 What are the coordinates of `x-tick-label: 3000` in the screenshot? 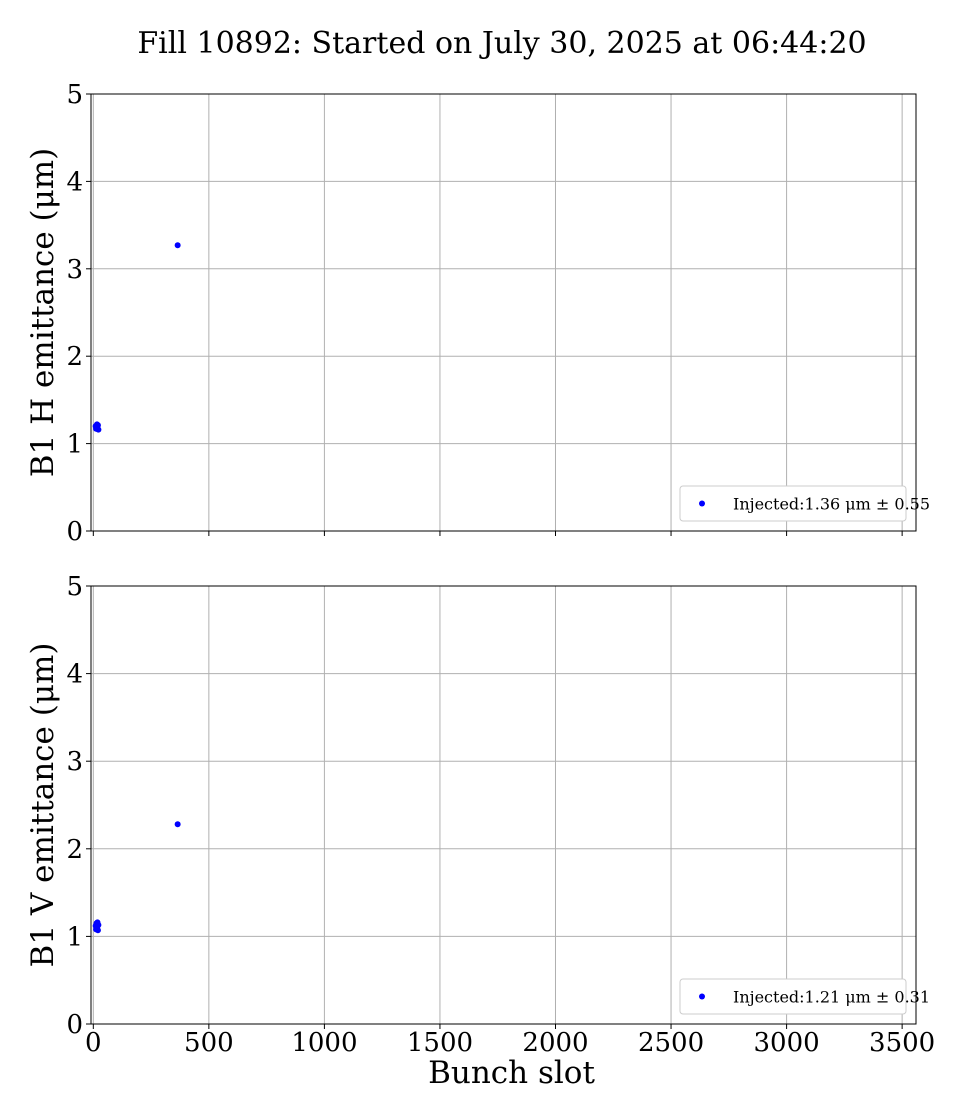 It's located at (787, 1043).